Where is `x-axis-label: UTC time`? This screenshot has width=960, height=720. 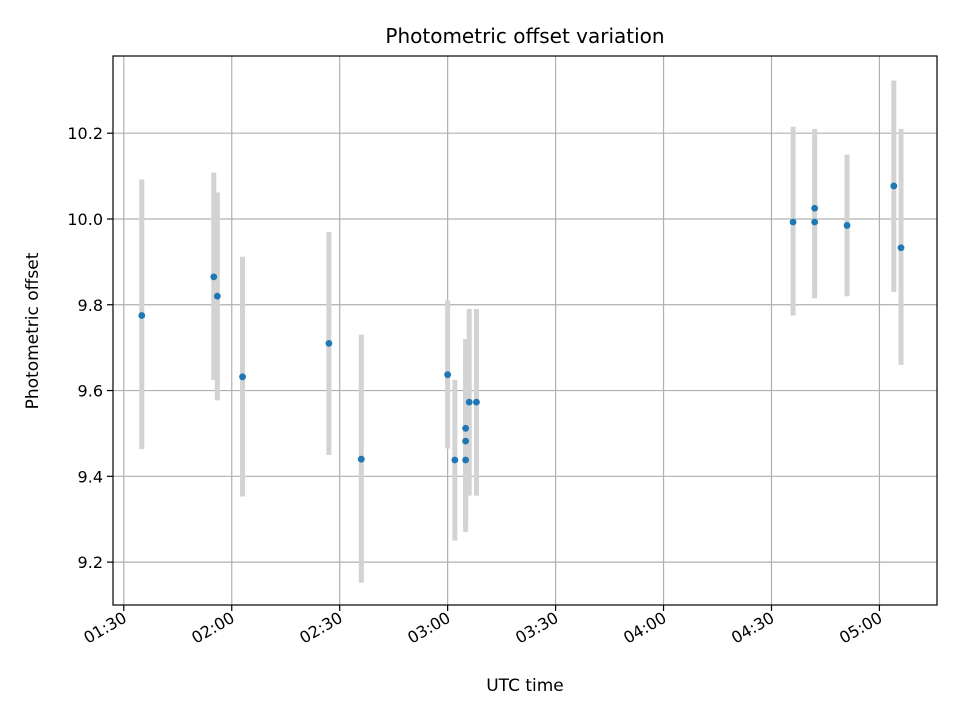 x-axis-label: UTC time is located at coordinates (525, 686).